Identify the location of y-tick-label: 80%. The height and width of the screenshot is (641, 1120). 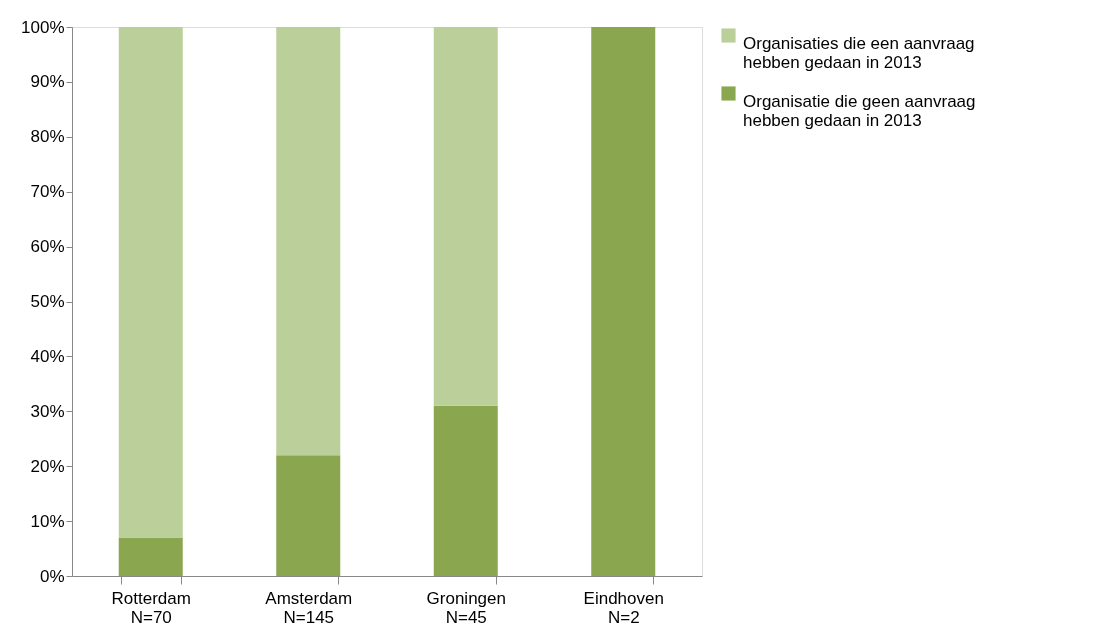
(47, 137).